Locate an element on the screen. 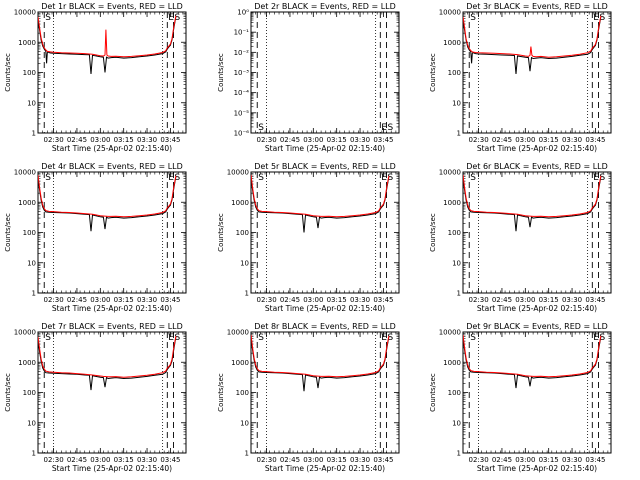  panel-title: Det 2r BLACK = Events, RED = LLD is located at coordinates (325, 6).